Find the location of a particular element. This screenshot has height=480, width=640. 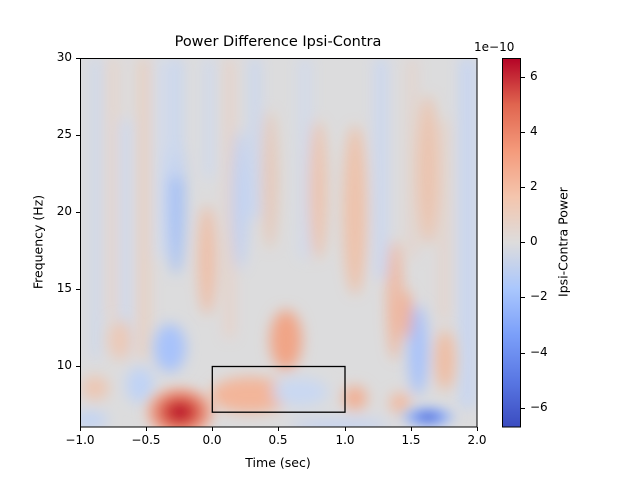

colorbar-tick-label: 2 is located at coordinates (534, 186).